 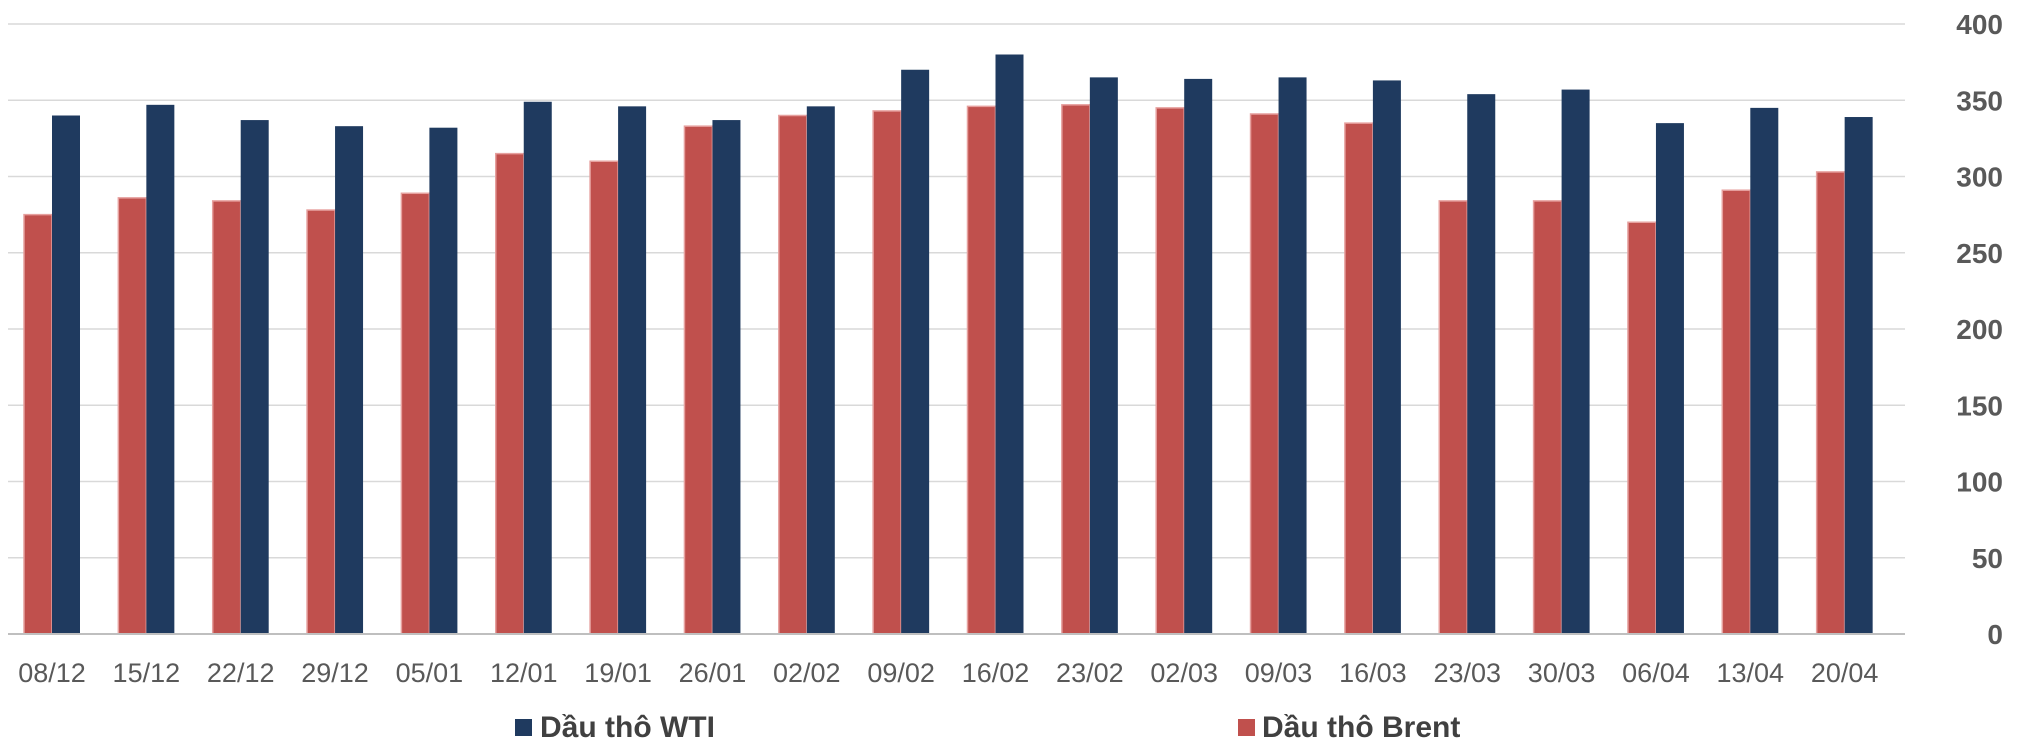 I want to click on x-tick-label: 26/01, so click(x=713, y=673).